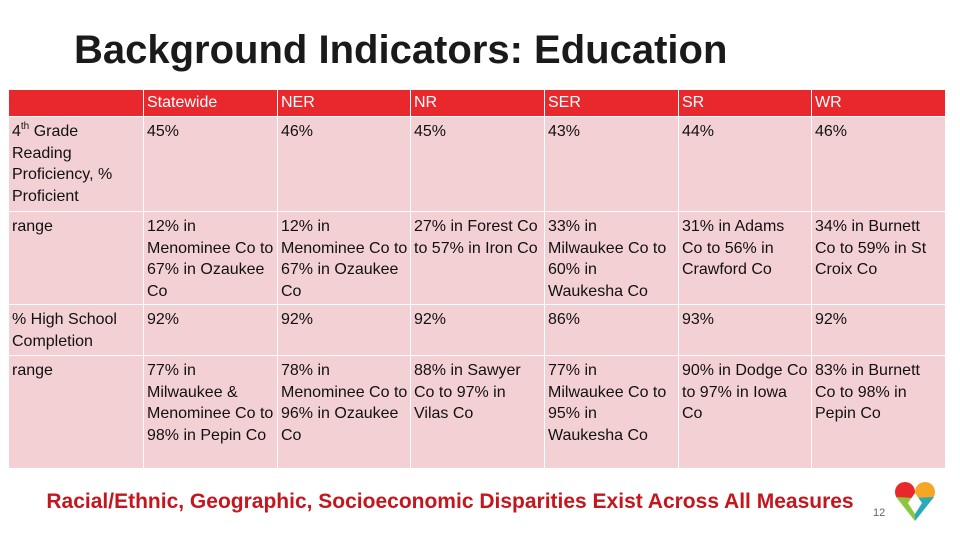  I want to click on header-cell-ner: NER, so click(344, 103).